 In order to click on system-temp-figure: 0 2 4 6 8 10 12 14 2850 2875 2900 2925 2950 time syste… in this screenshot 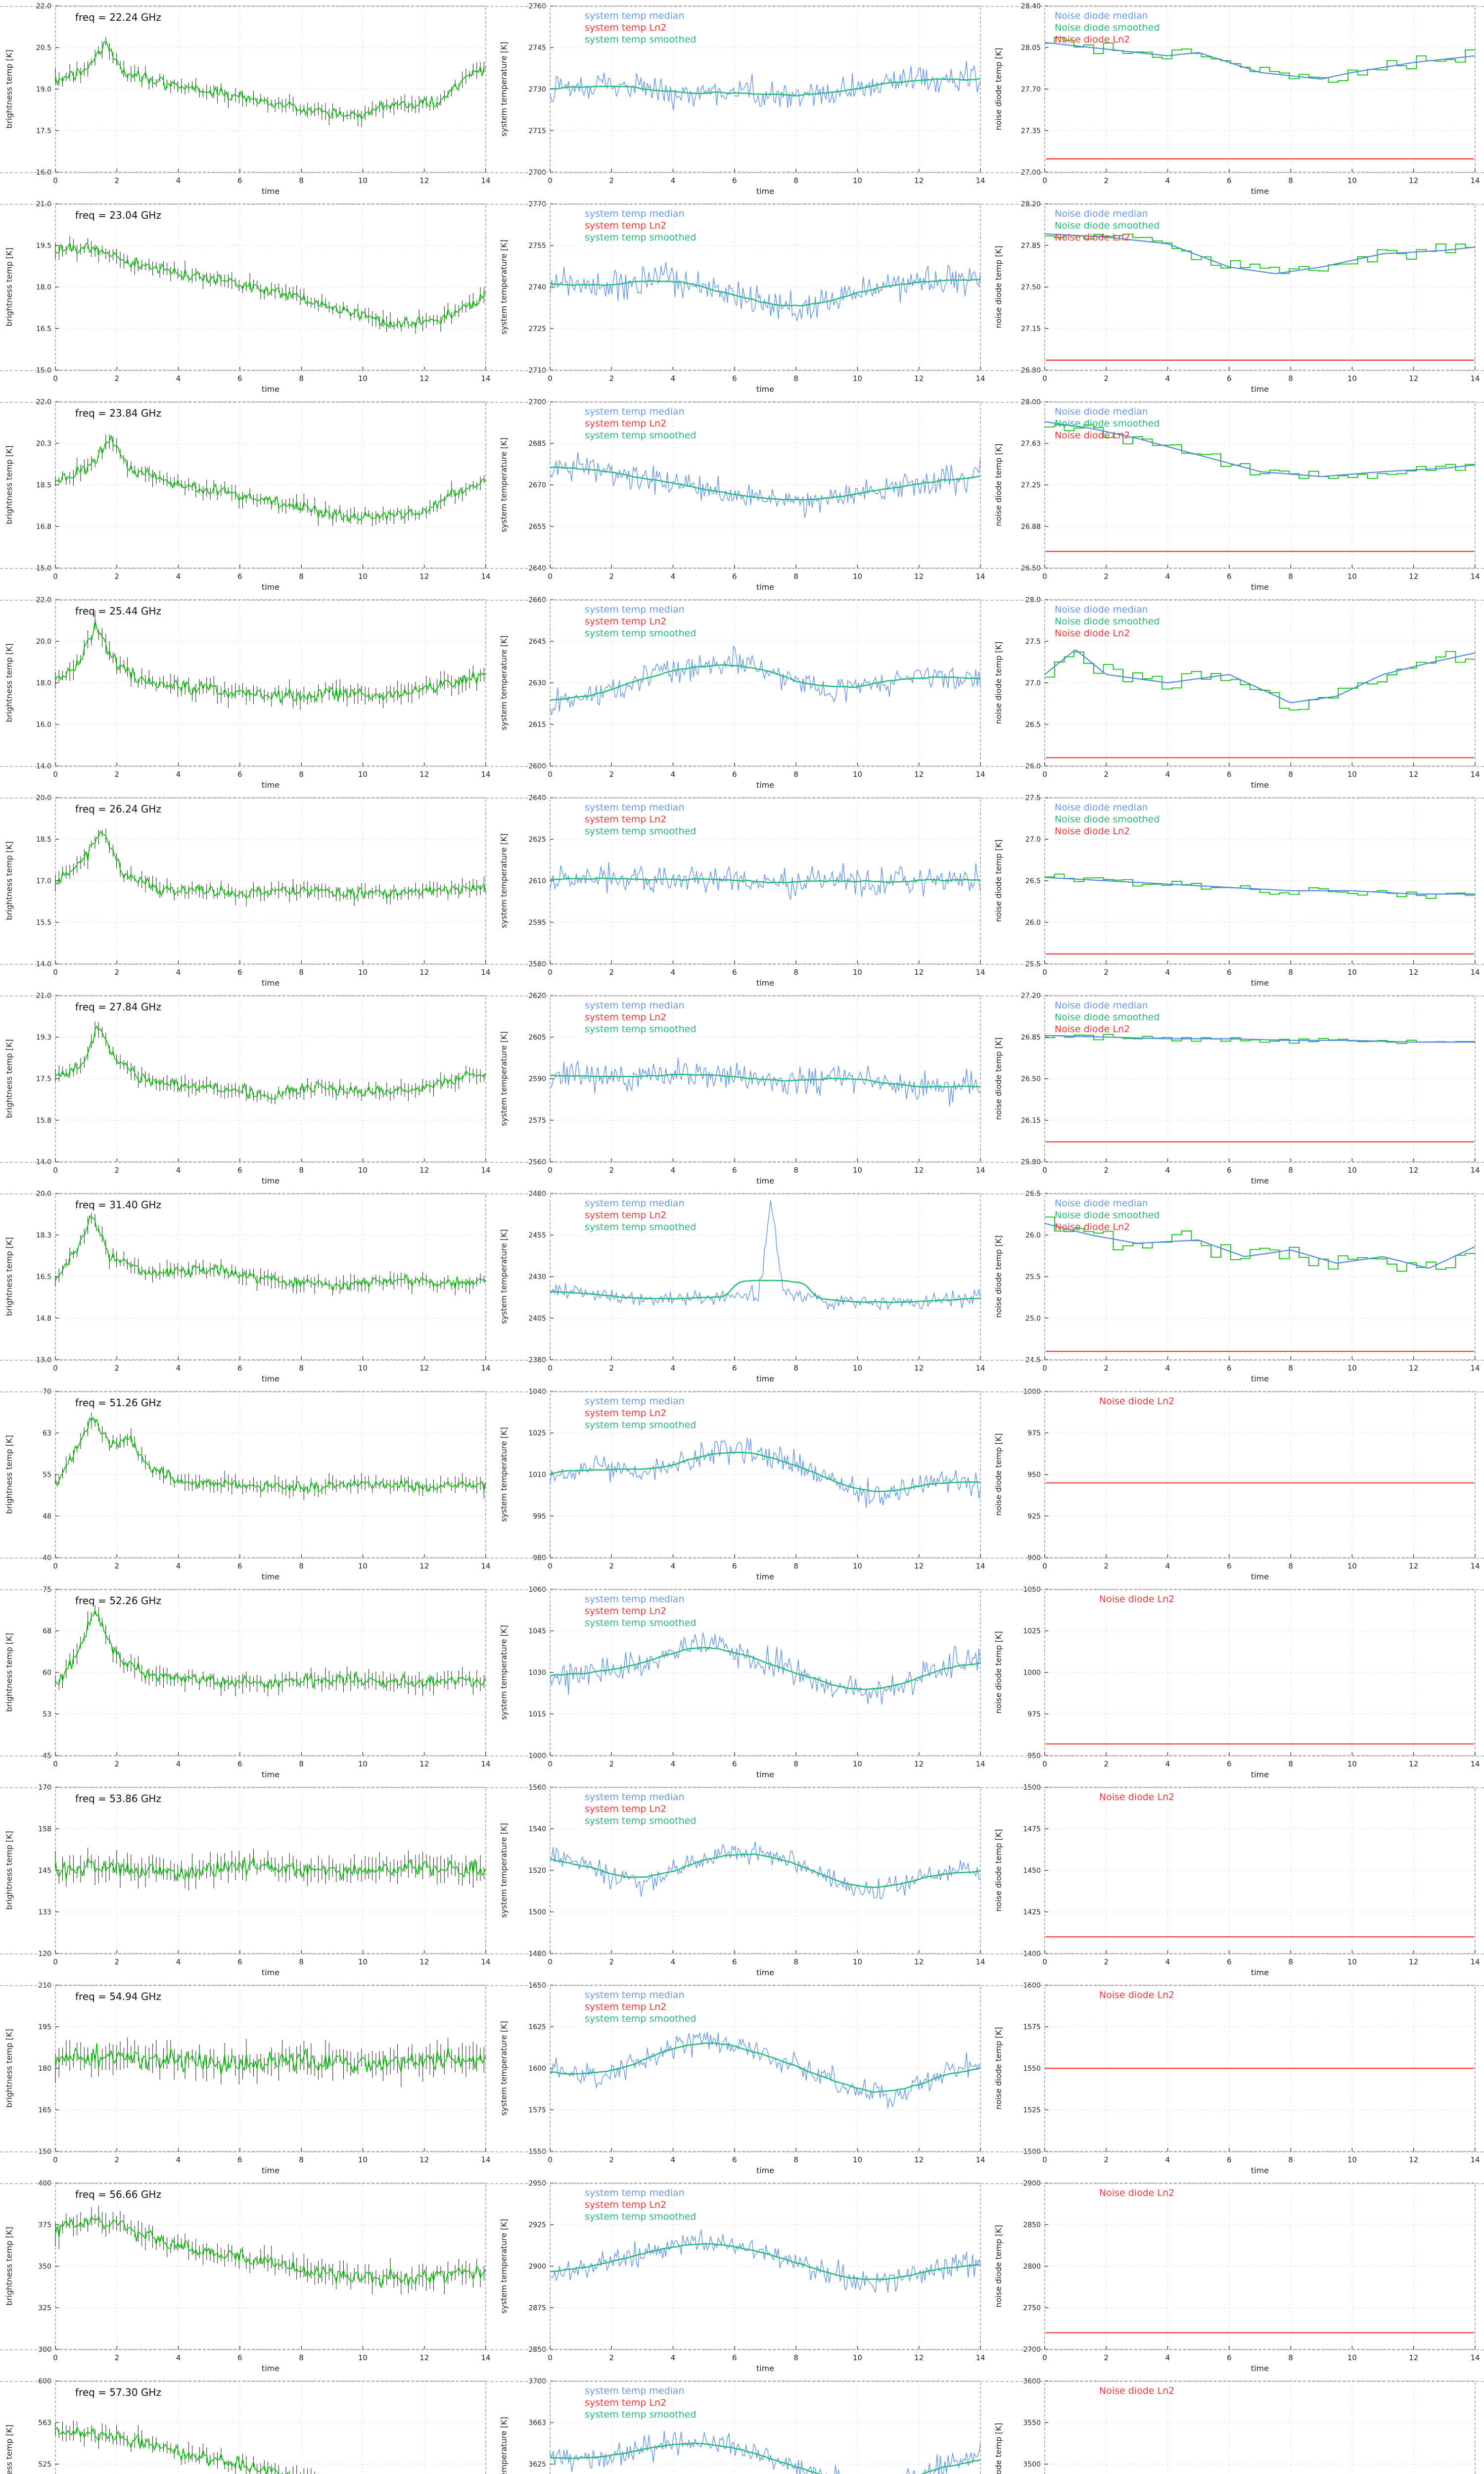, I will do `click(742, 2276)`.